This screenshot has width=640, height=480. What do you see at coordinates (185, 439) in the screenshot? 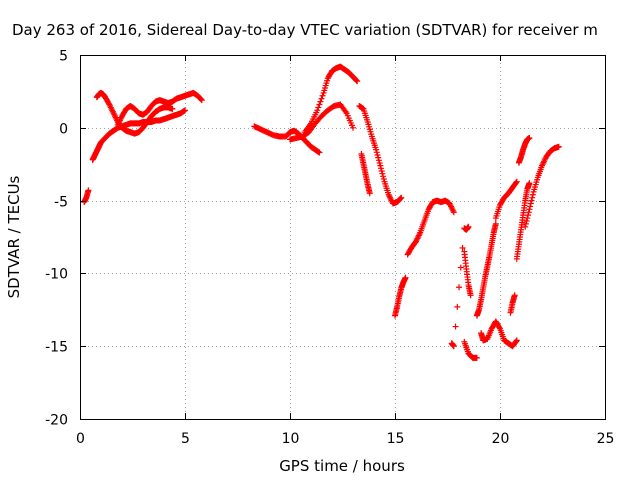
I see `x-tick-label: 5` at bounding box center [185, 439].